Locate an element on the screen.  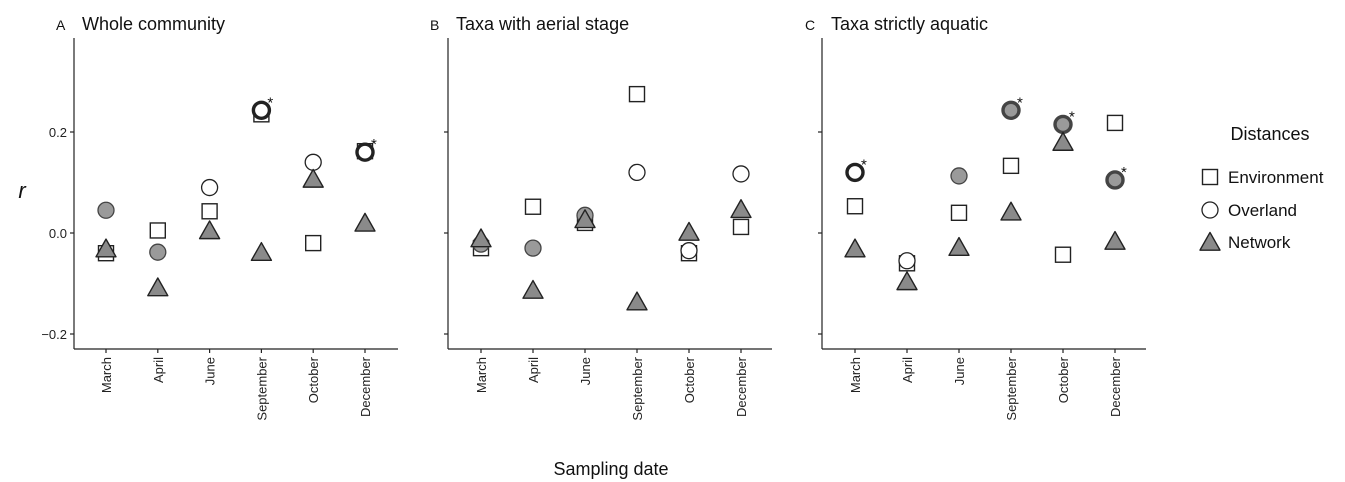
y-tick-label: −0.2 is located at coordinates (54, 334).